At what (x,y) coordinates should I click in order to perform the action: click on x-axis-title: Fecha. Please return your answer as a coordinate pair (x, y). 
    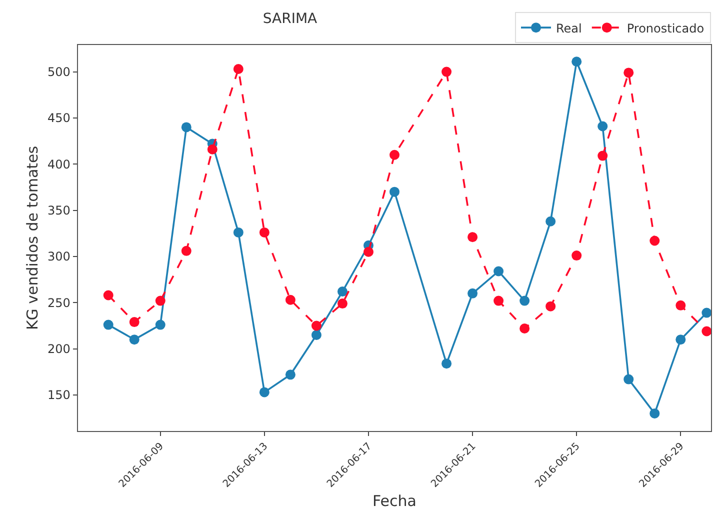
    Looking at the image, I should click on (394, 501).